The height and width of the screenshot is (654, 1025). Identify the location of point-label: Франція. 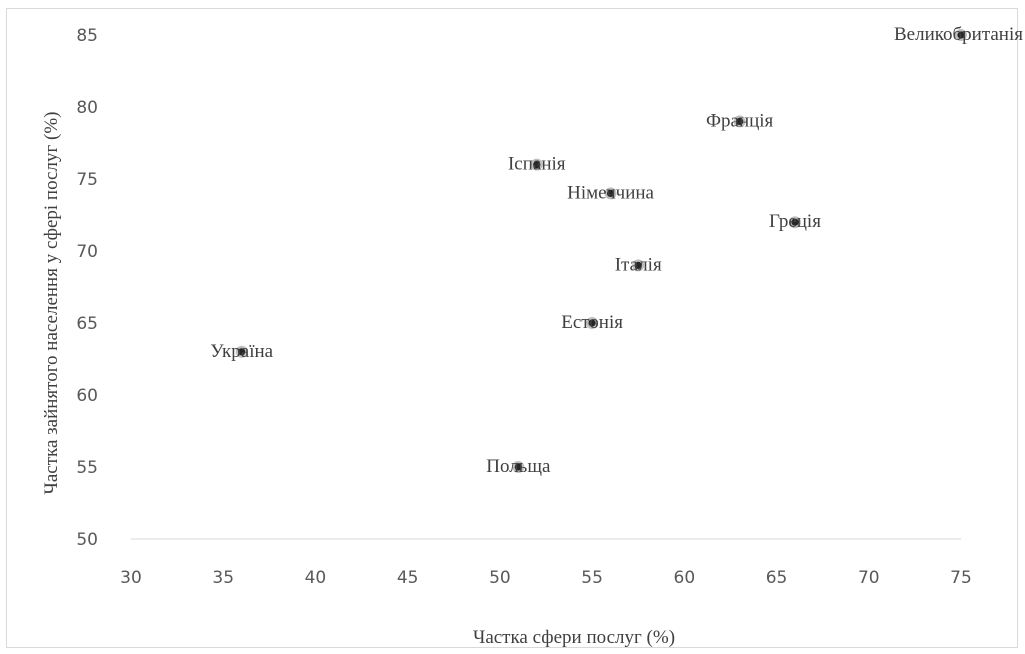
(740, 120).